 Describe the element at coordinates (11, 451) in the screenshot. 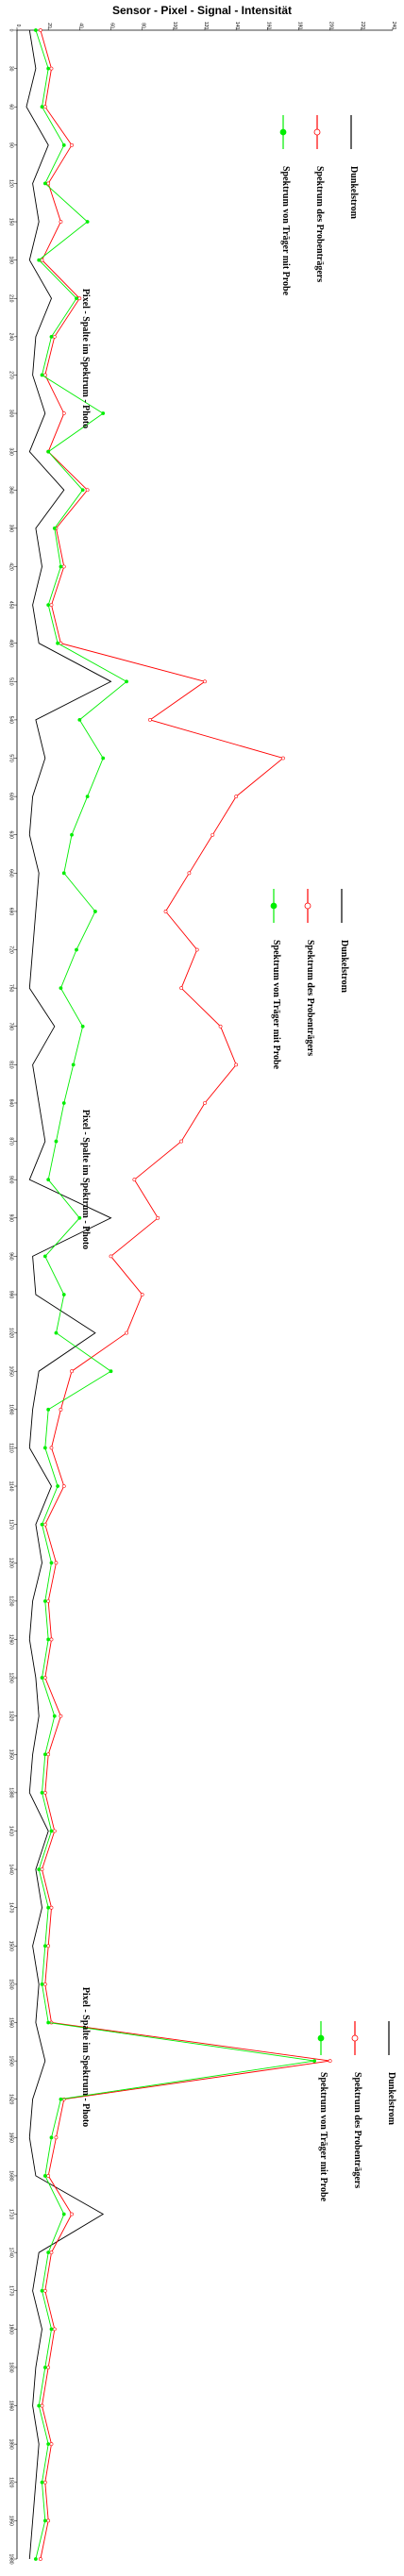

I see `x-tick-label: 330` at that location.